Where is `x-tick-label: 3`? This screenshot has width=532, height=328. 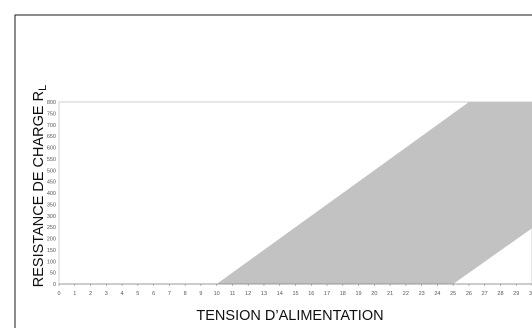
x-tick-label: 3 is located at coordinates (106, 294).